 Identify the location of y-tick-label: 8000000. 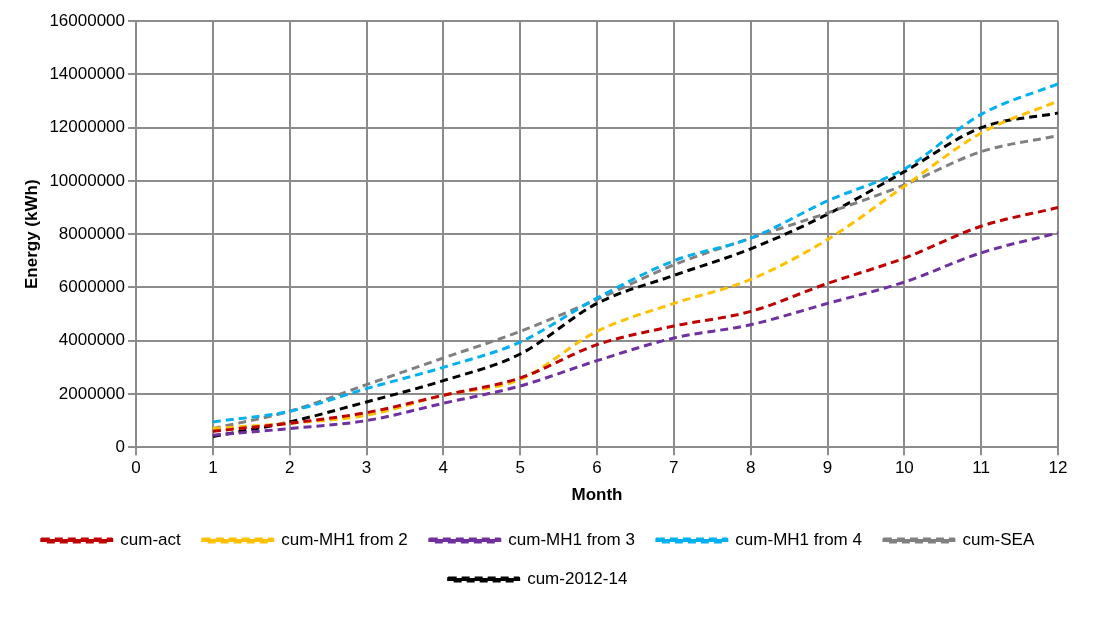
(92, 233).